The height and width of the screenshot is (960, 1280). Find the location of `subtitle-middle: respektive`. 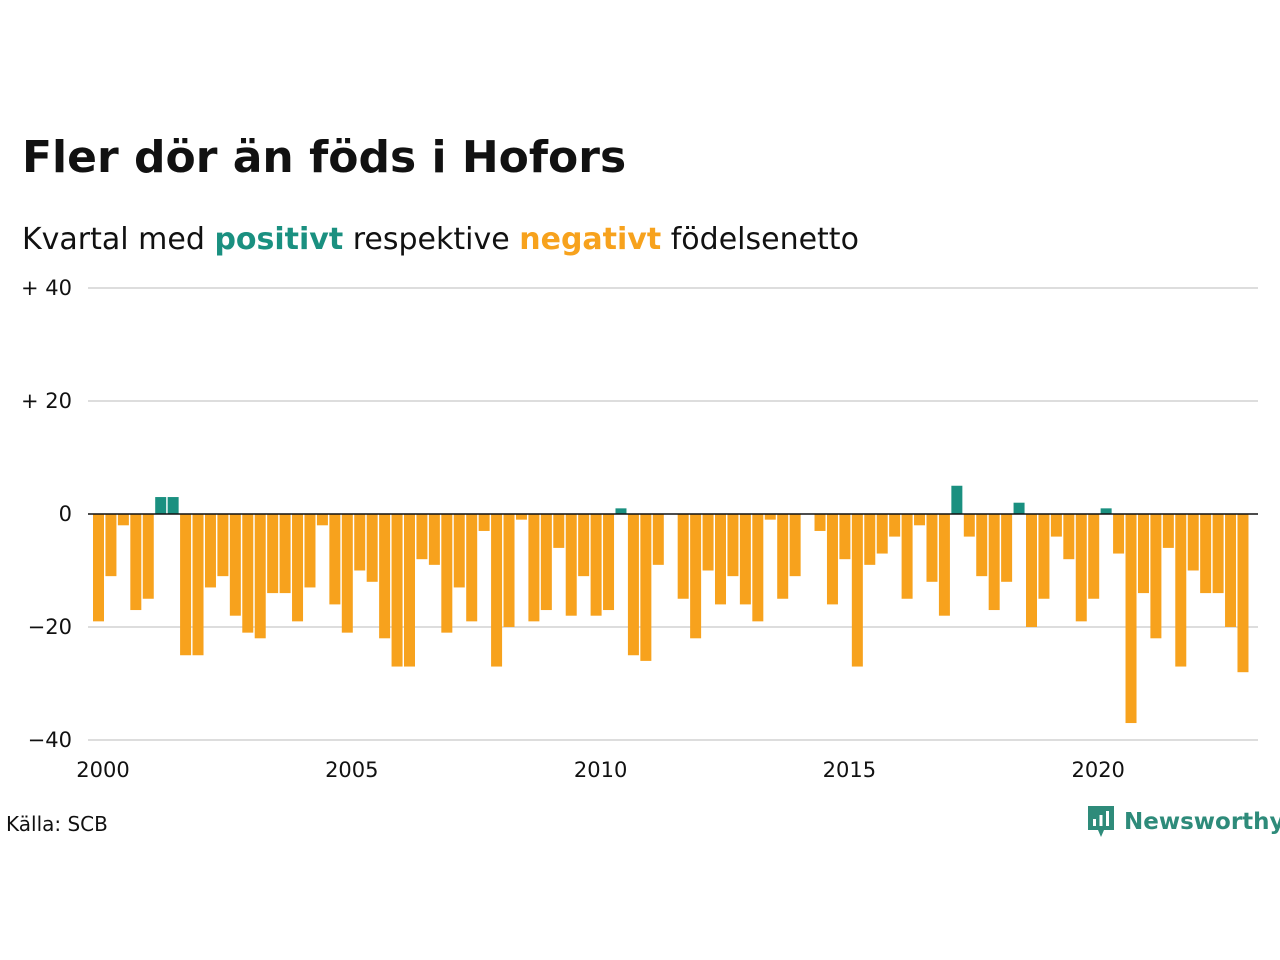

subtitle-middle: respektive is located at coordinates (431, 239).